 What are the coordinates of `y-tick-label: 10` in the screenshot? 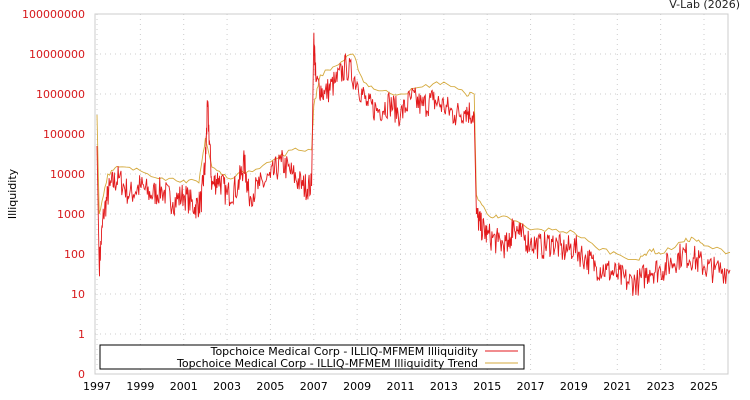 It's located at (78, 294).